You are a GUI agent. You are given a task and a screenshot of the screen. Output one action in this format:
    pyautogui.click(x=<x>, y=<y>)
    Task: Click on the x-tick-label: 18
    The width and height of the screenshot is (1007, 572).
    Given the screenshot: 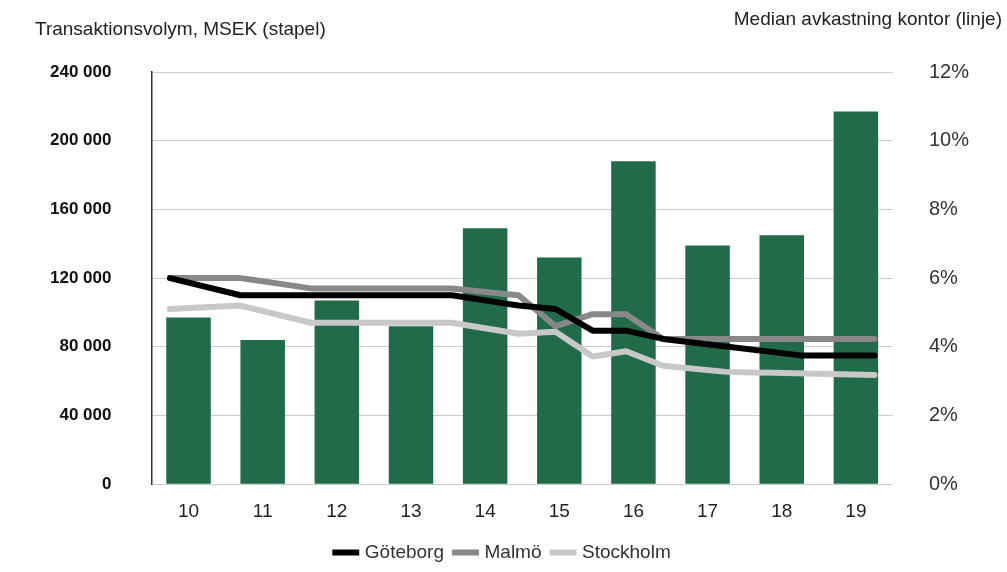 What is the action you would take?
    pyautogui.click(x=782, y=510)
    